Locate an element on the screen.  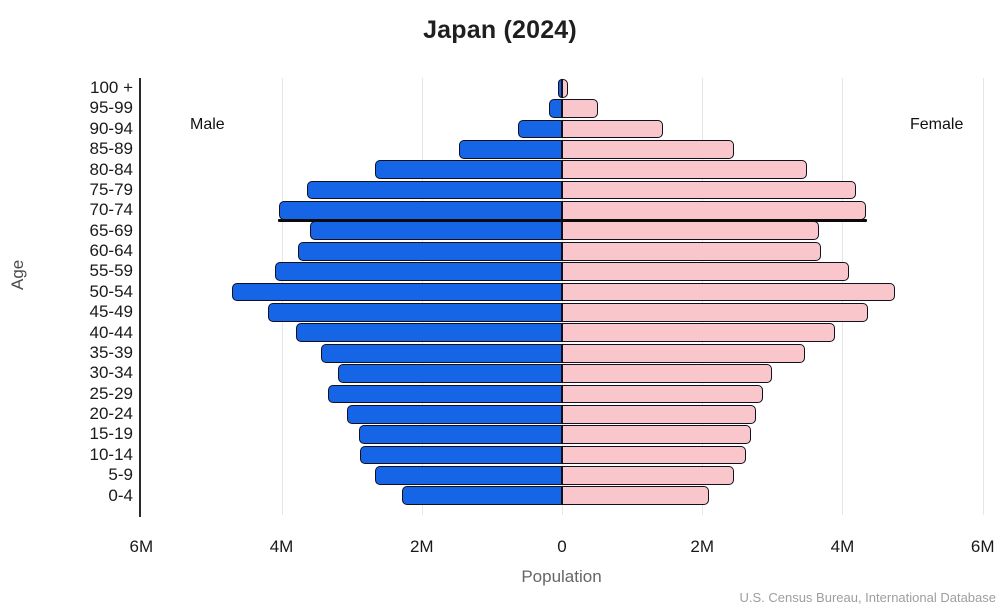
age-tick-75-79: 75-79 is located at coordinates (111, 189).